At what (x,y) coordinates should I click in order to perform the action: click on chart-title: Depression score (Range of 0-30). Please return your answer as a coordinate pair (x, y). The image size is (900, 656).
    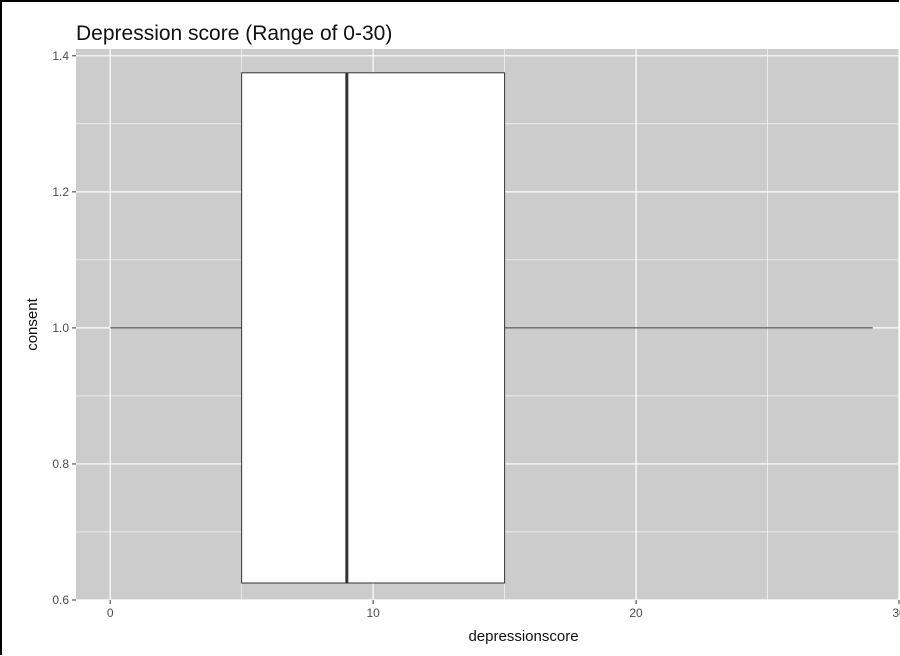
    Looking at the image, I should click on (234, 33).